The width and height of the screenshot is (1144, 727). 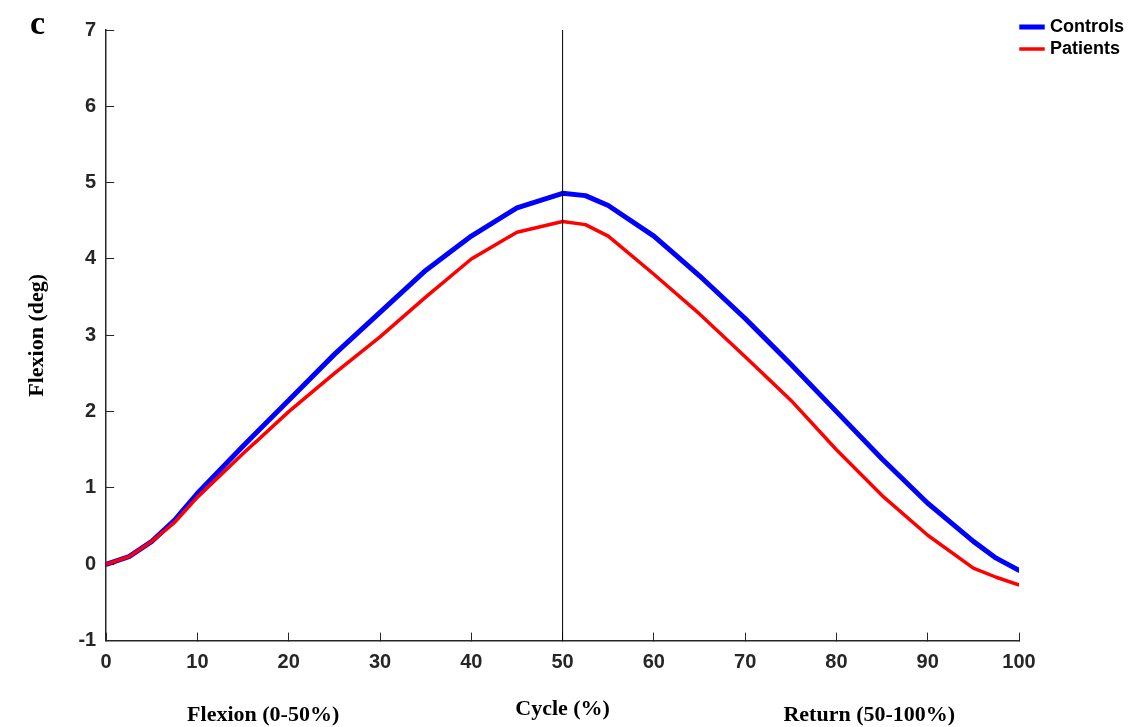 I want to click on x-tick-label: 80, so click(x=836, y=661).